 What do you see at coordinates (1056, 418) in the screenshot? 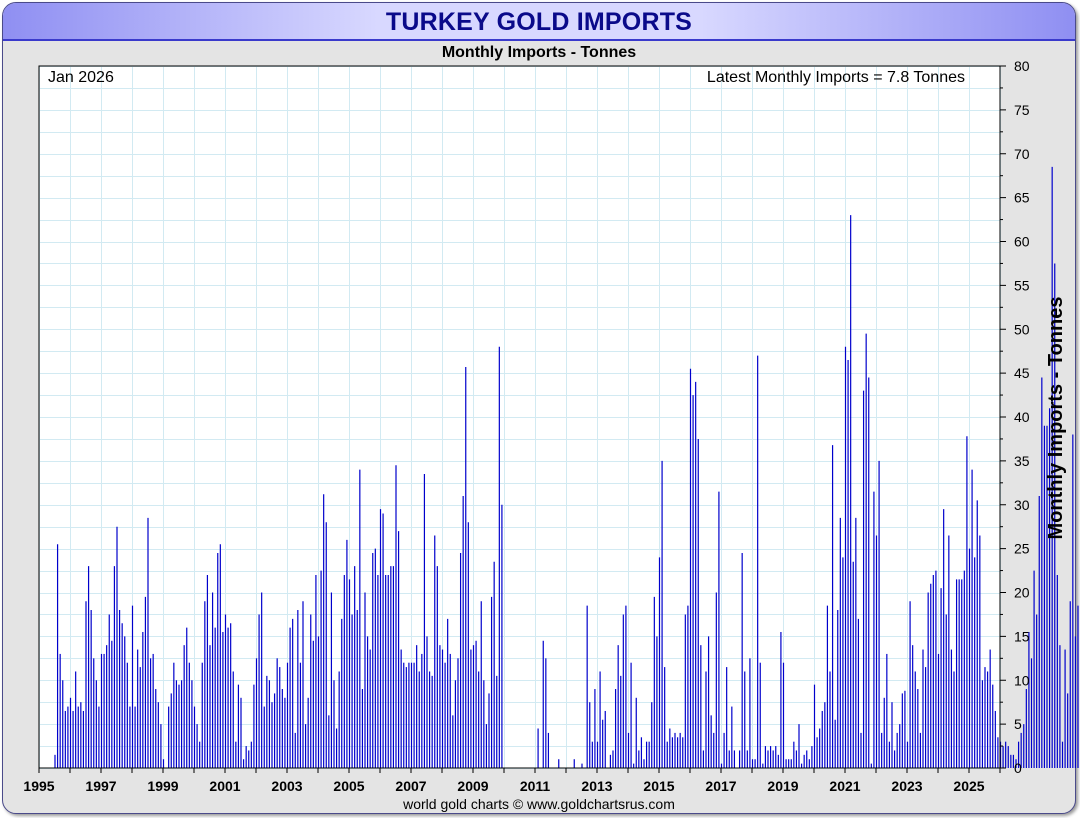
I see `y-axis-title: Monthly Imports - Tonnes` at bounding box center [1056, 418].